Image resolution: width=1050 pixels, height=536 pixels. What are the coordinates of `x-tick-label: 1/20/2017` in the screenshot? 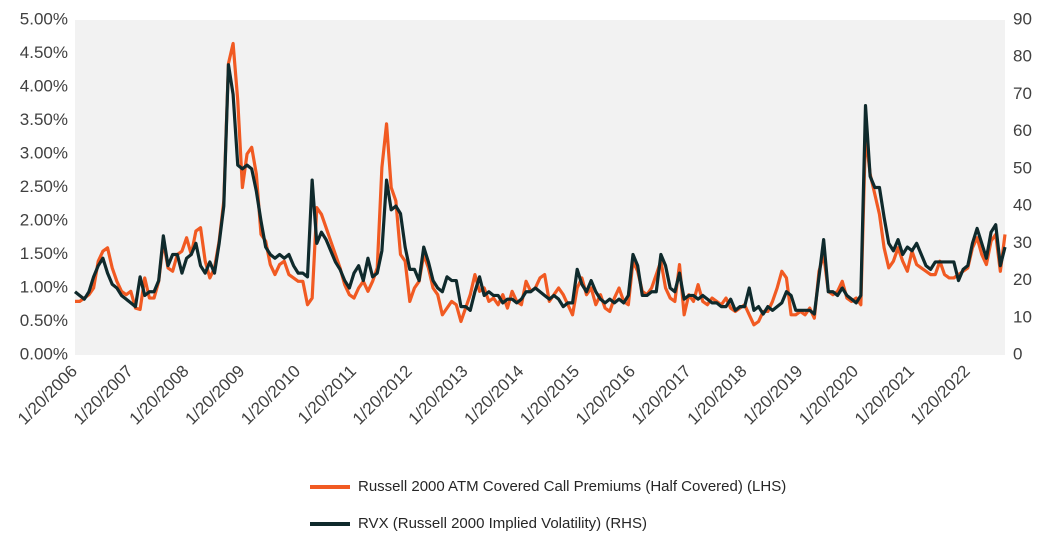 It's located at (661, 395).